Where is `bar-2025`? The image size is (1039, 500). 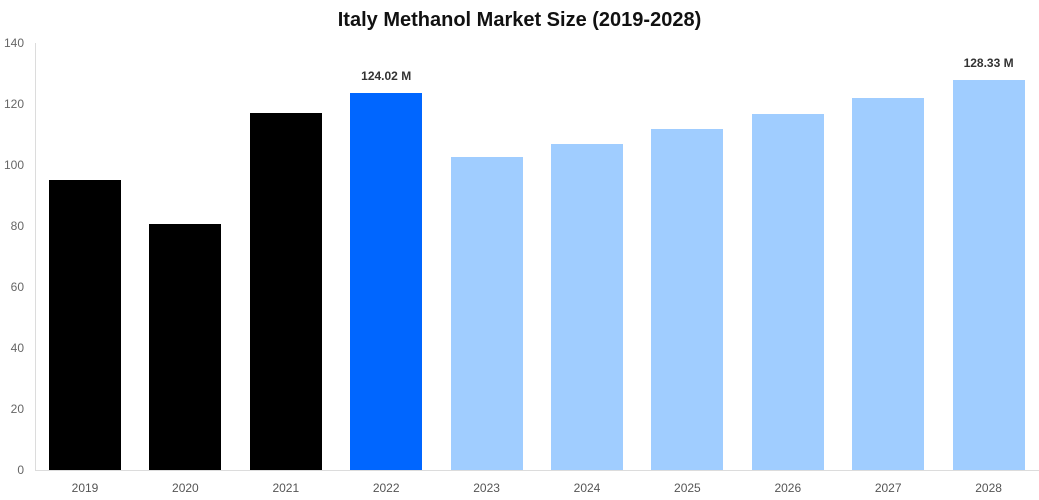
bar-2025 is located at coordinates (687, 300).